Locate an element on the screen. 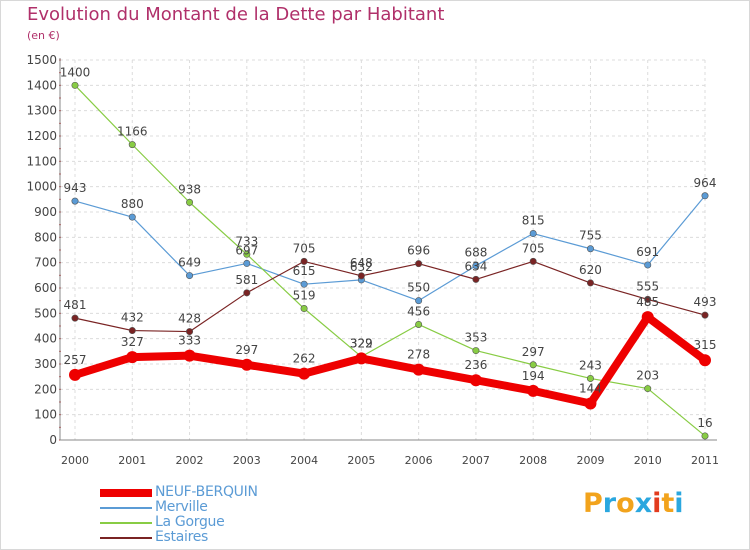 Image resolution: width=750 pixels, height=550 pixels. y-tick-label: 300 is located at coordinates (45, 364).